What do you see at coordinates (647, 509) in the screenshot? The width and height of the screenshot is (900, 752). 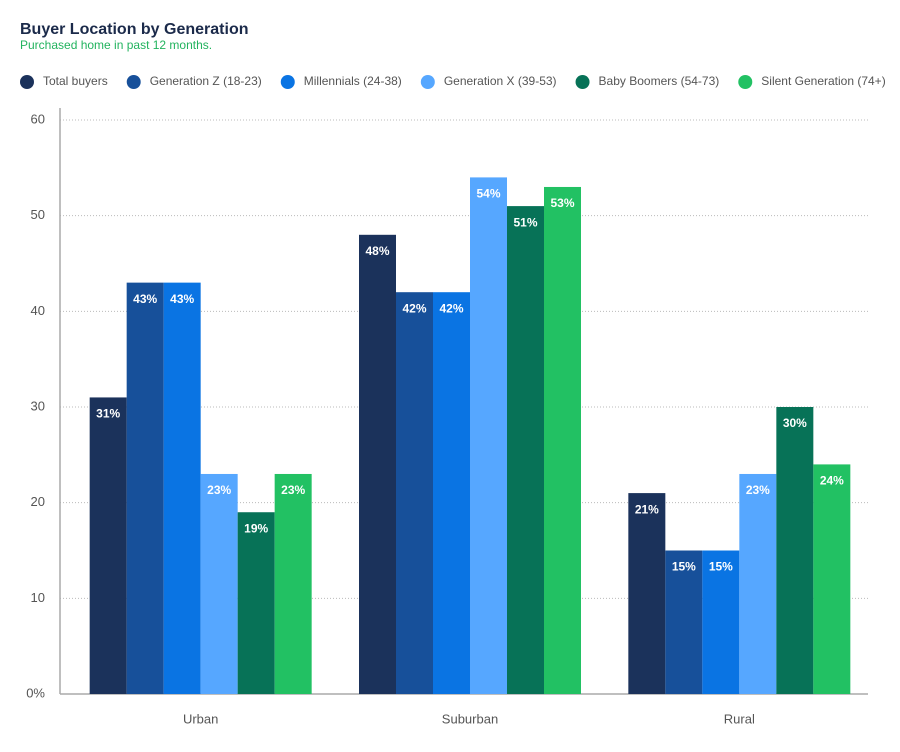 I see `value-label: 21%` at bounding box center [647, 509].